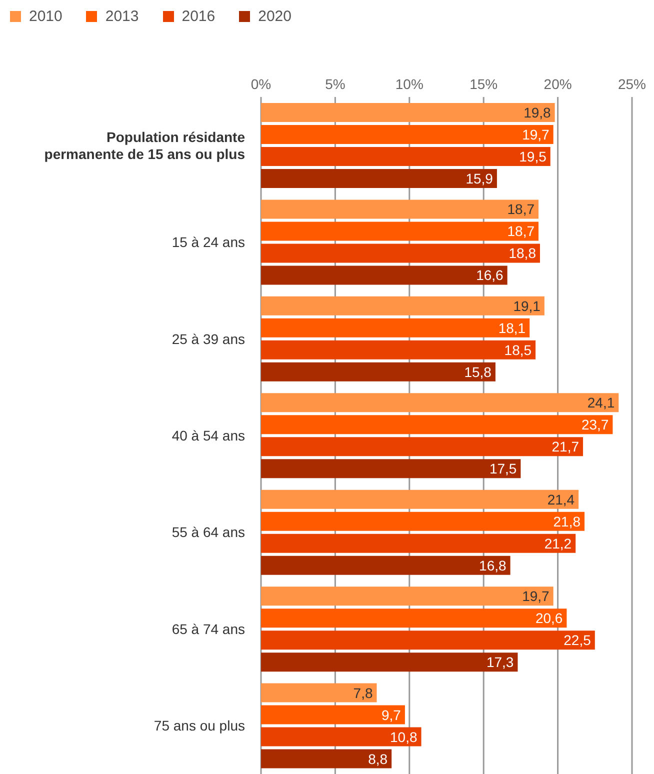 The width and height of the screenshot is (654, 774). Describe the element at coordinates (632, 84) in the screenshot. I see `x-tick-label: 25%` at that location.